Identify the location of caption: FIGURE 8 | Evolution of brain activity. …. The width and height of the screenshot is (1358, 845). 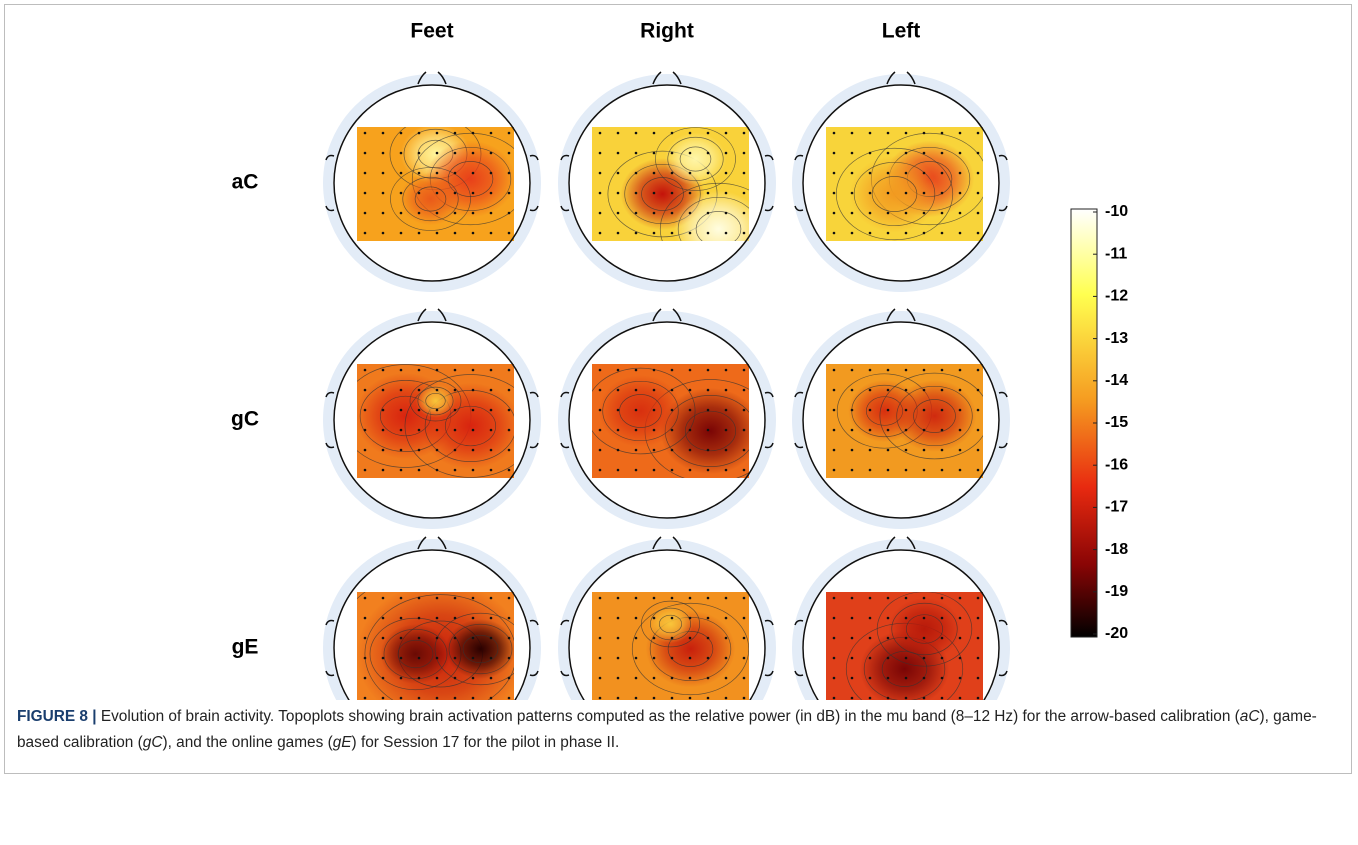
(667, 730).